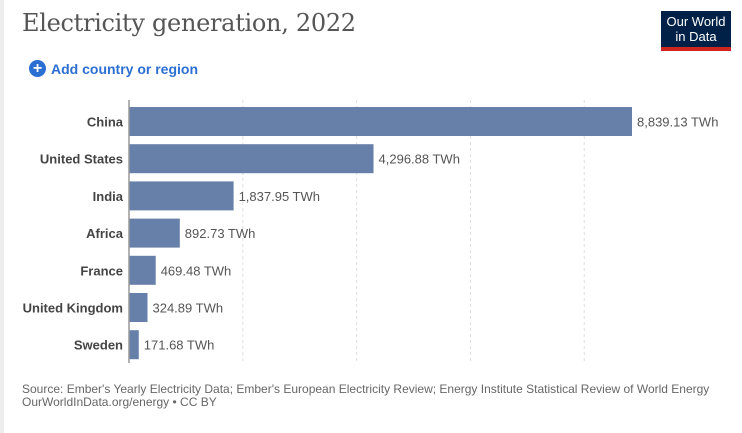  I want to click on bar-china, so click(380, 121).